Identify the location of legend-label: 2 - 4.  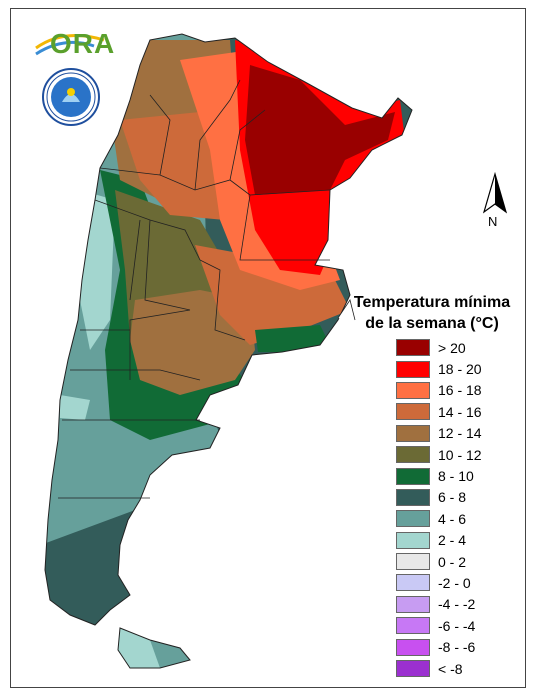
(452, 540).